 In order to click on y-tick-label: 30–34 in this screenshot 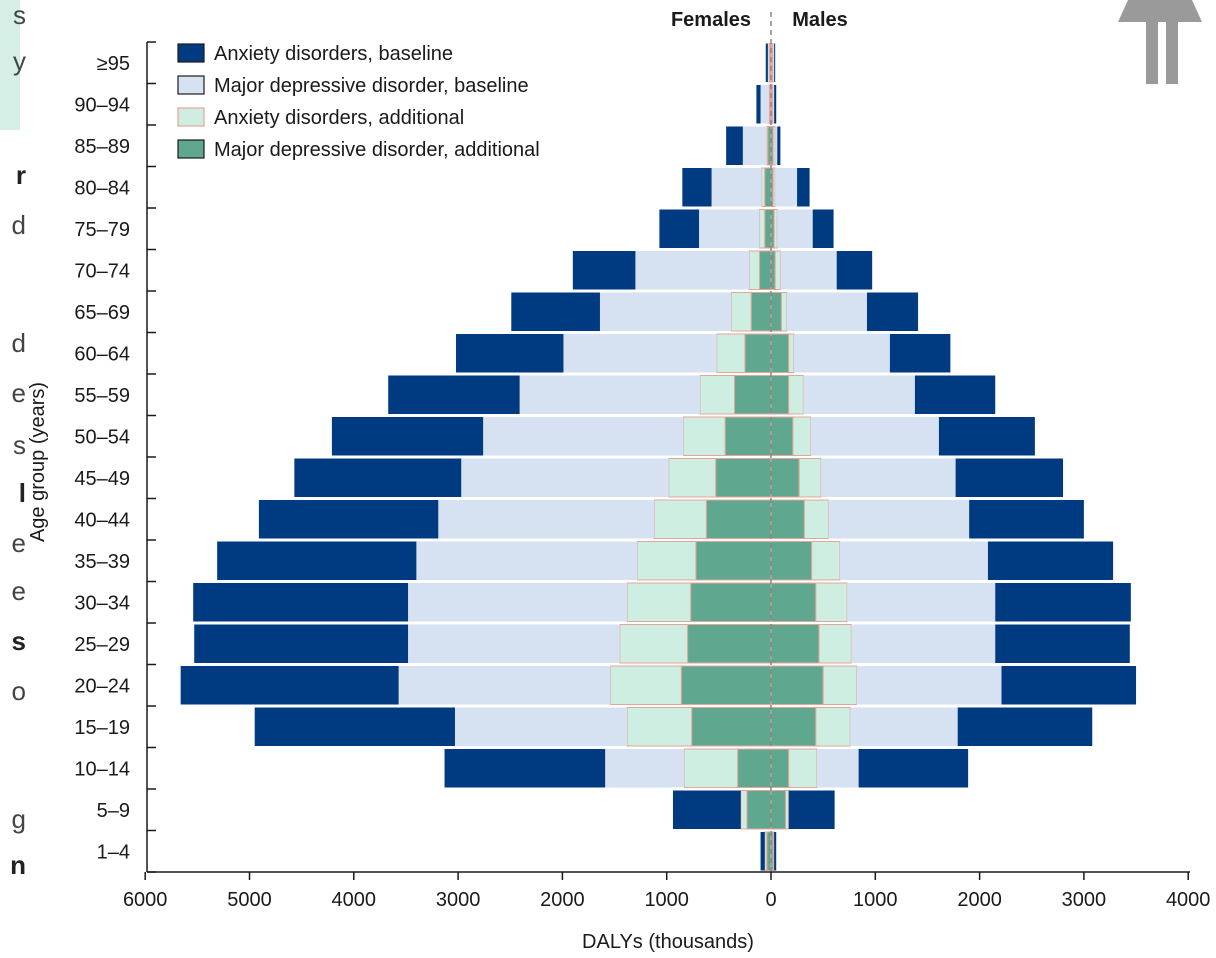, I will do `click(102, 603)`.